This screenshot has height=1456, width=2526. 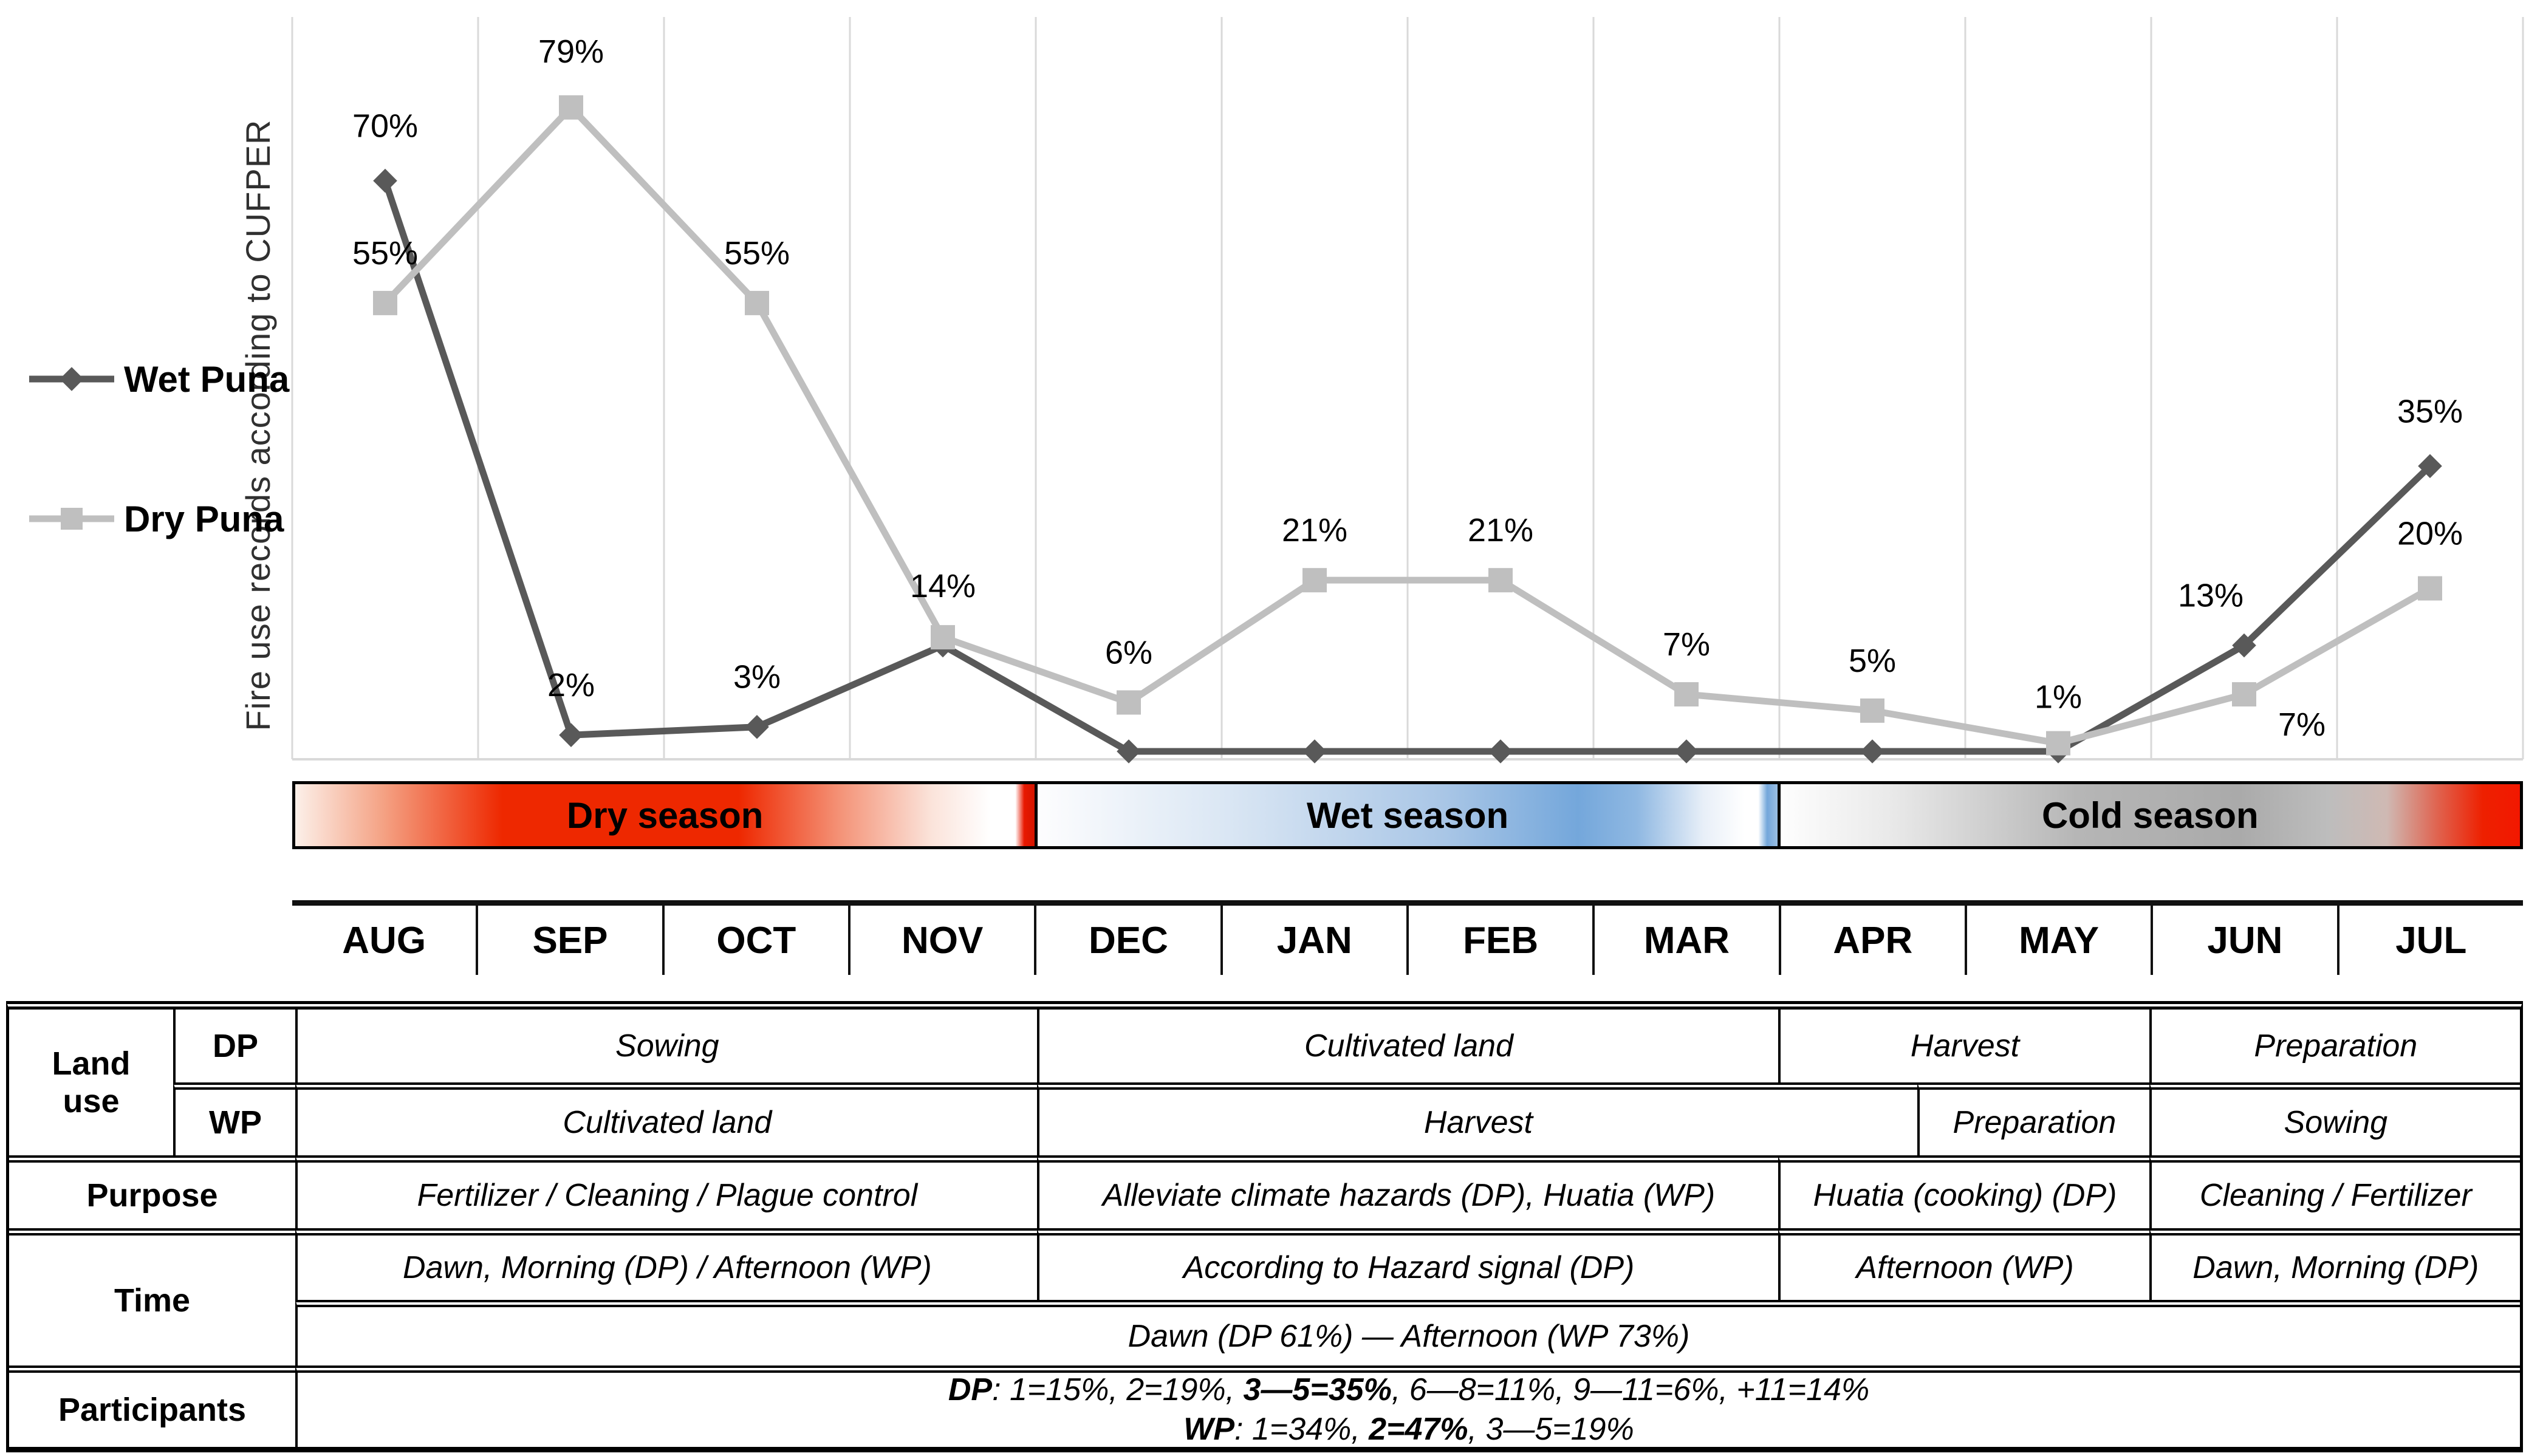 I want to click on wet-puna-marker-JUN, so click(x=2244, y=645).